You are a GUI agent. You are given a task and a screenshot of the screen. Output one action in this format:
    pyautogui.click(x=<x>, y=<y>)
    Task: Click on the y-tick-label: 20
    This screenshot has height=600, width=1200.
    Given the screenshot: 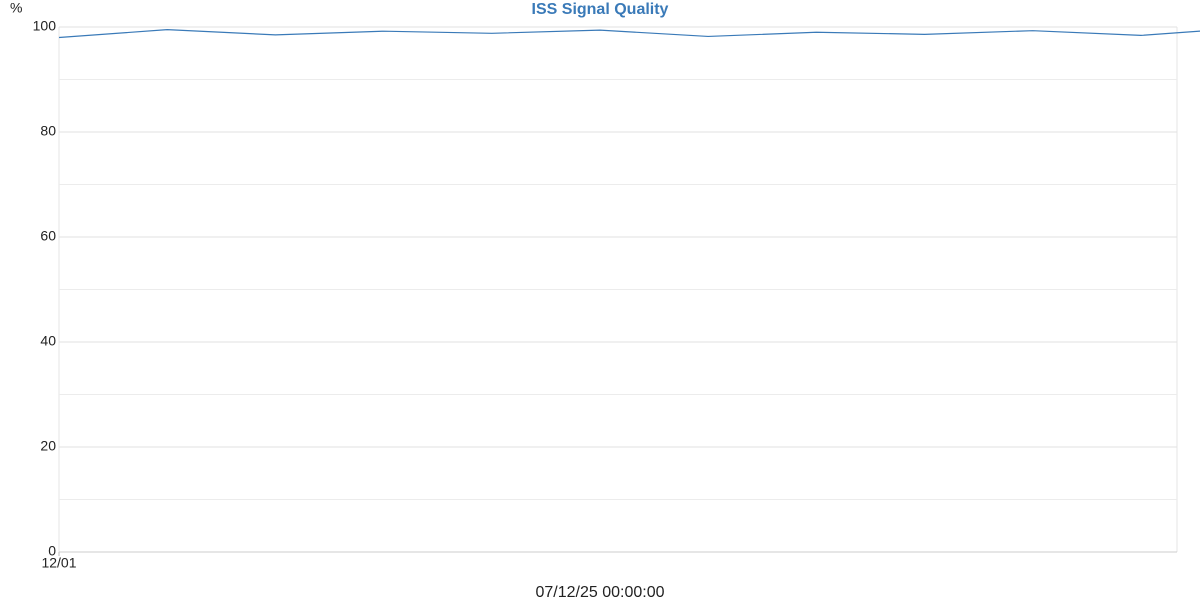 What is the action you would take?
    pyautogui.click(x=48, y=446)
    